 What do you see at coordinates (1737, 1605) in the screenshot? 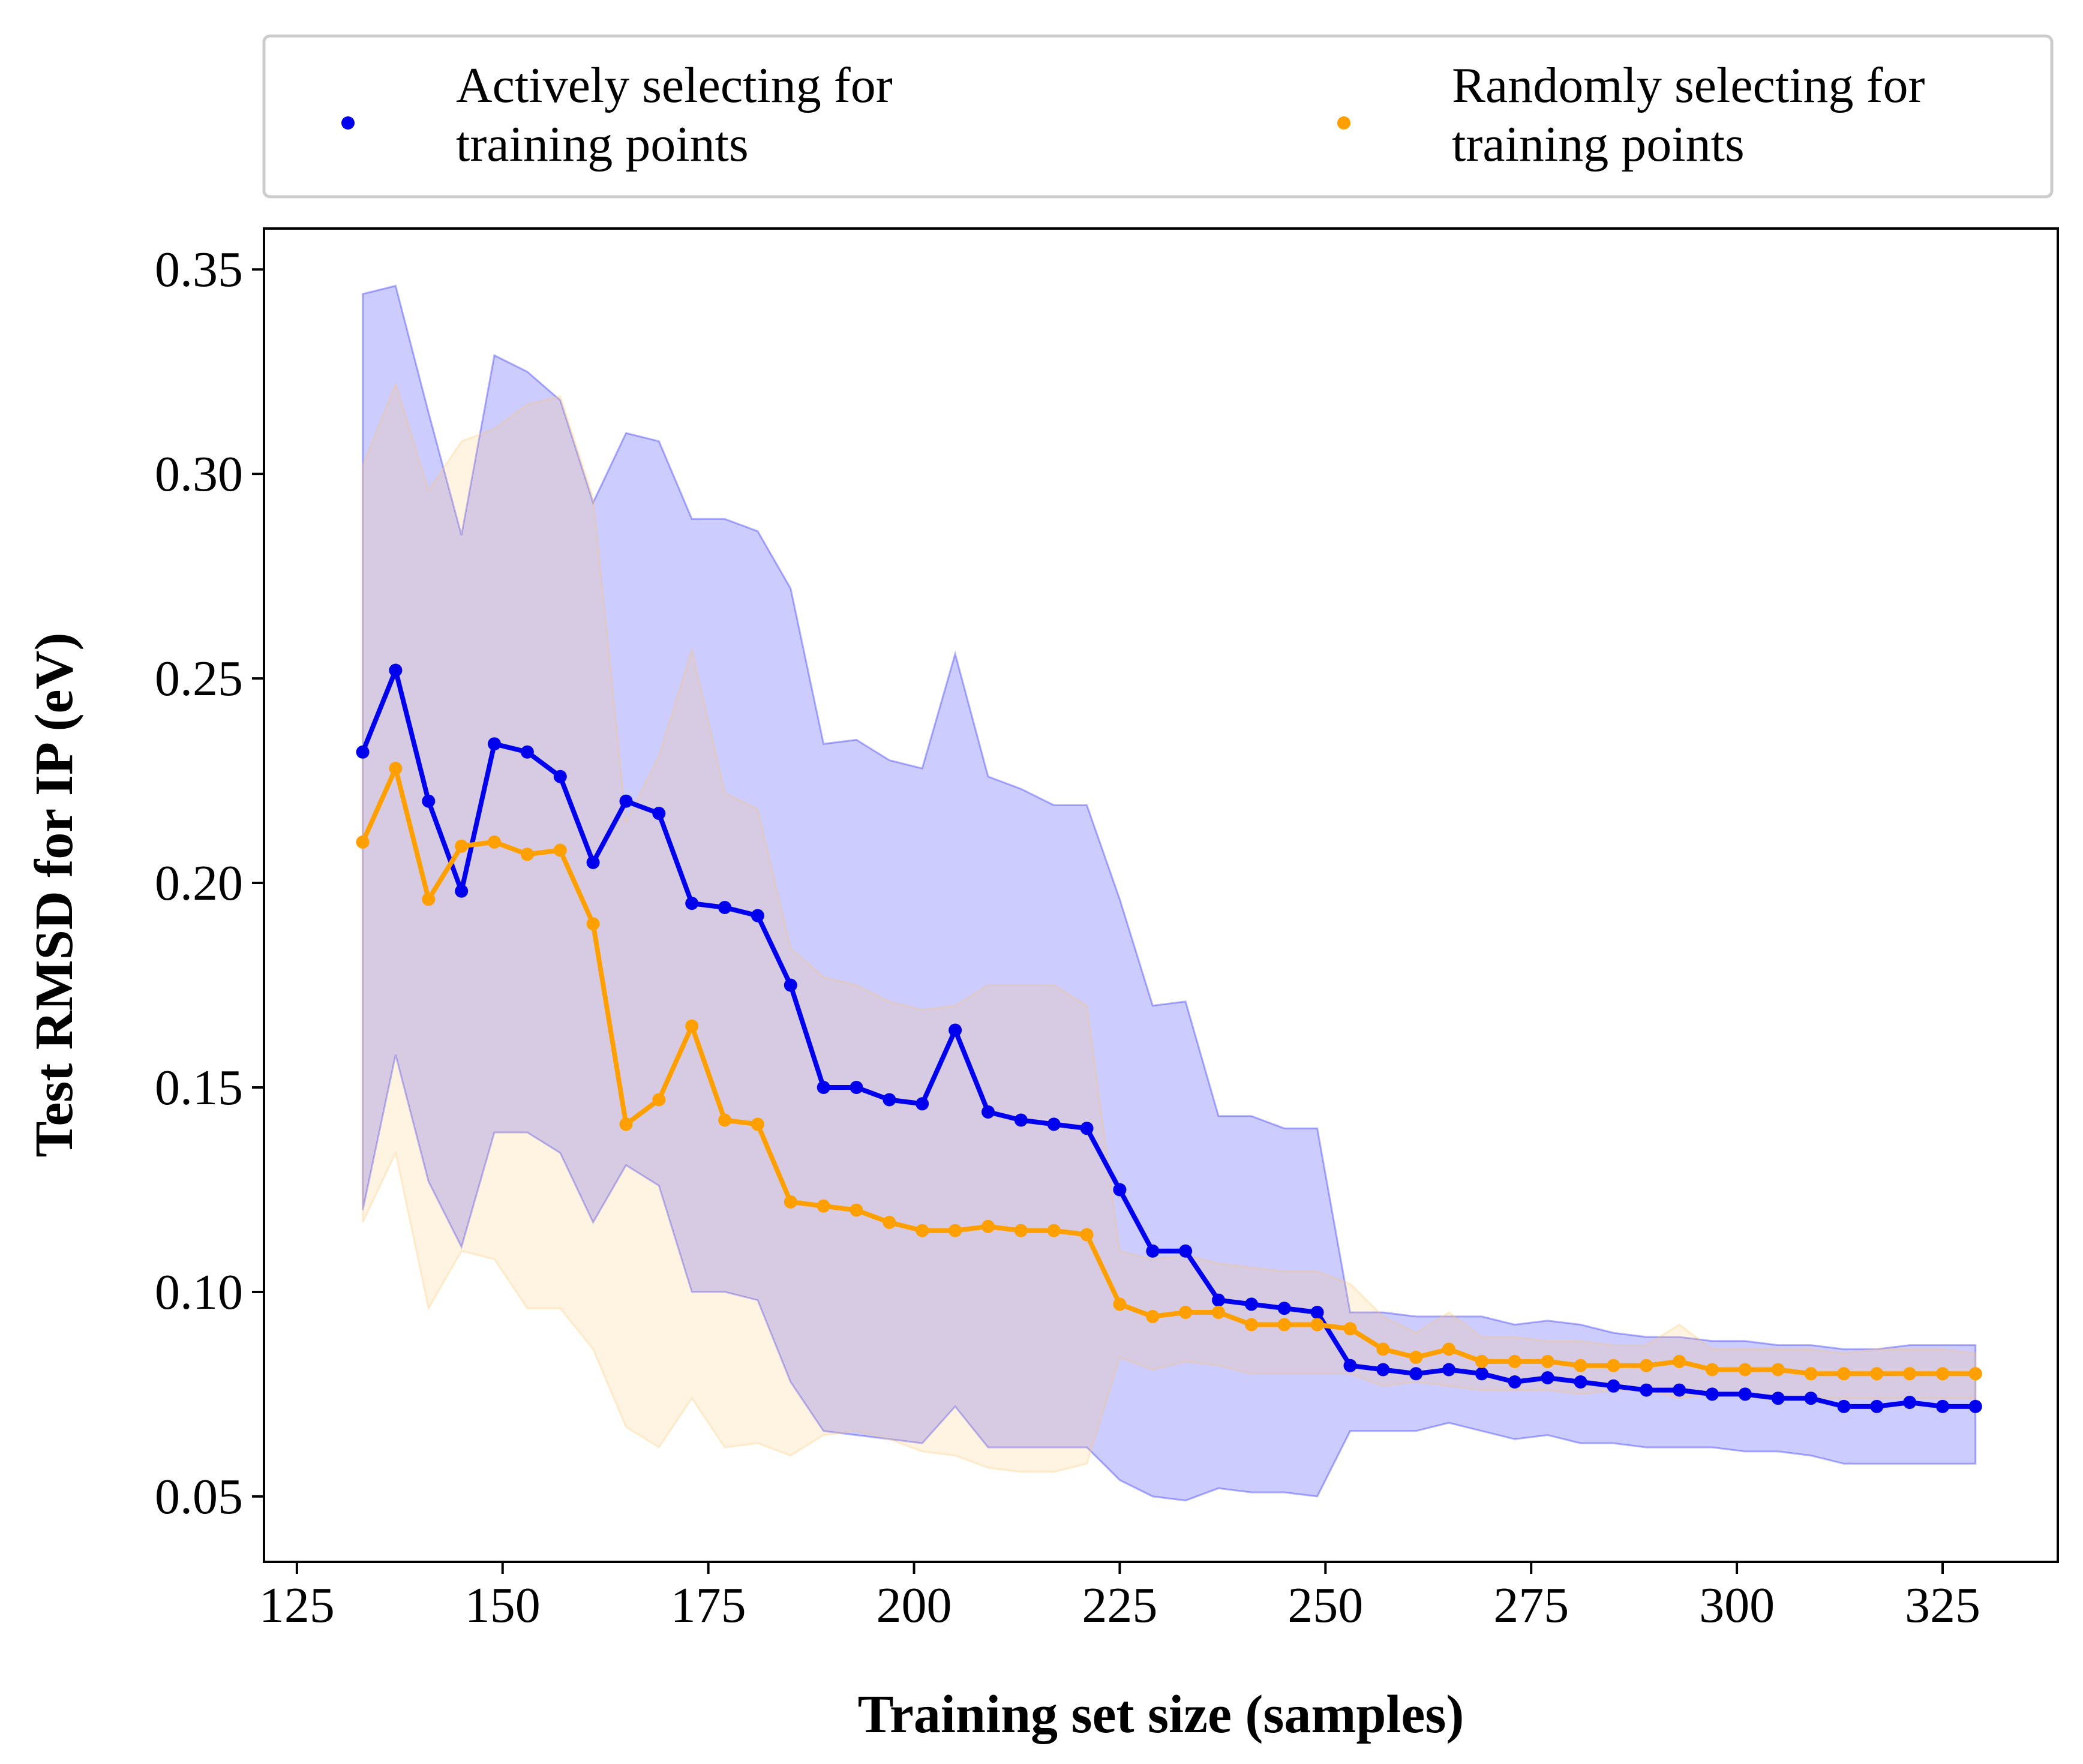
I see `x-tick-label: 300` at bounding box center [1737, 1605].